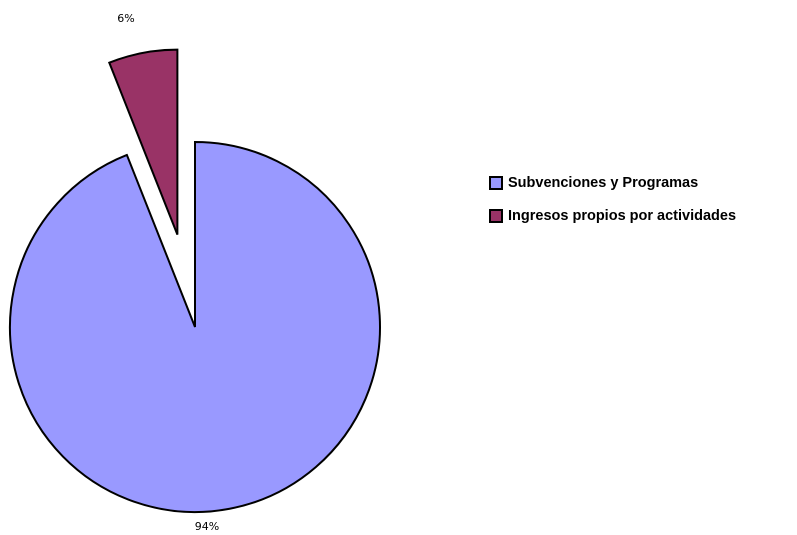 The image size is (797, 535). I want to click on legend-item-ingresos: Ingresos propios por actividades, so click(643, 215).